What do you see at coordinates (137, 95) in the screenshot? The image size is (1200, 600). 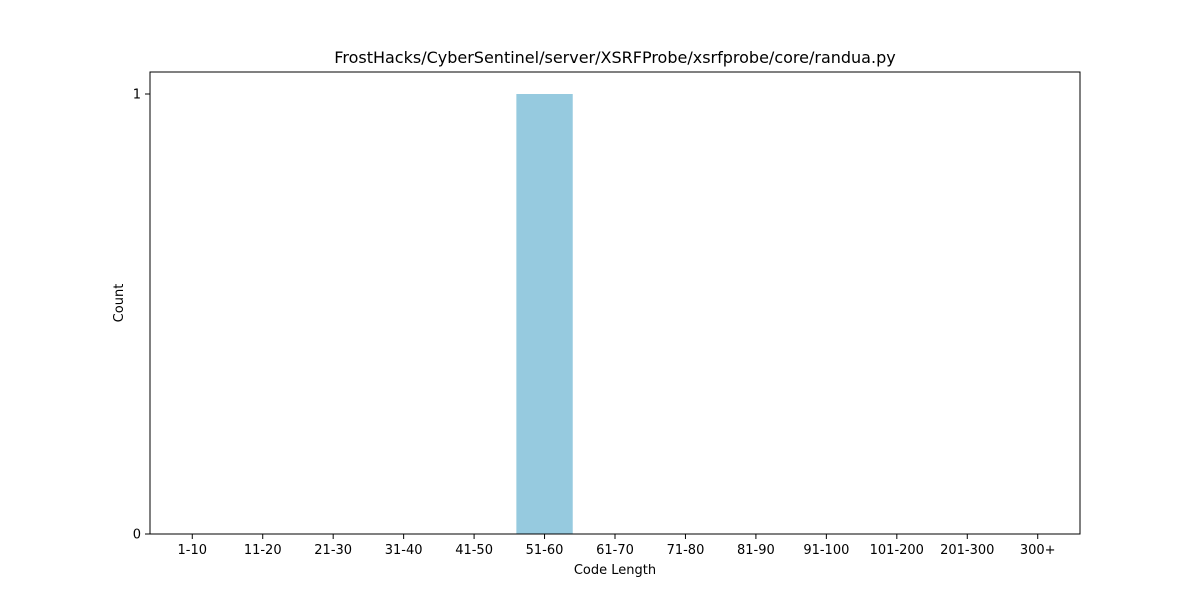 I see `y-tick-label: 1` at bounding box center [137, 95].